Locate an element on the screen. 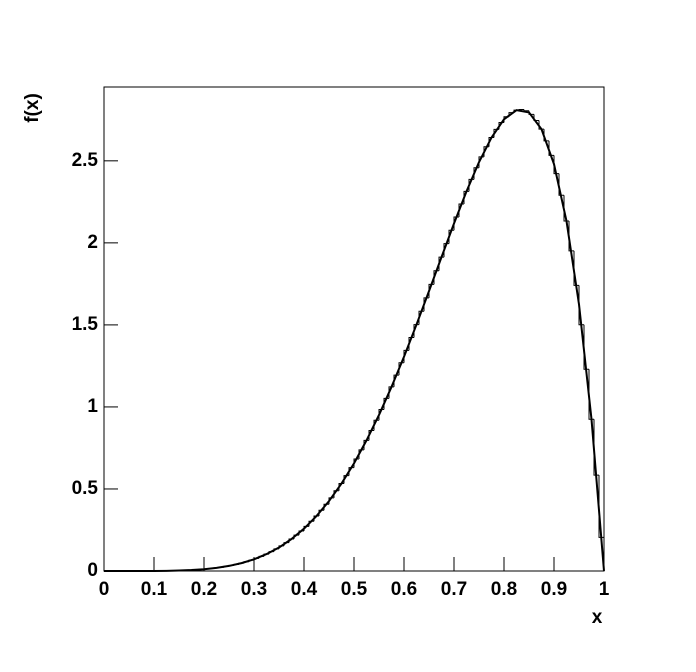  x-tick-label: 0.6 is located at coordinates (404, 589).